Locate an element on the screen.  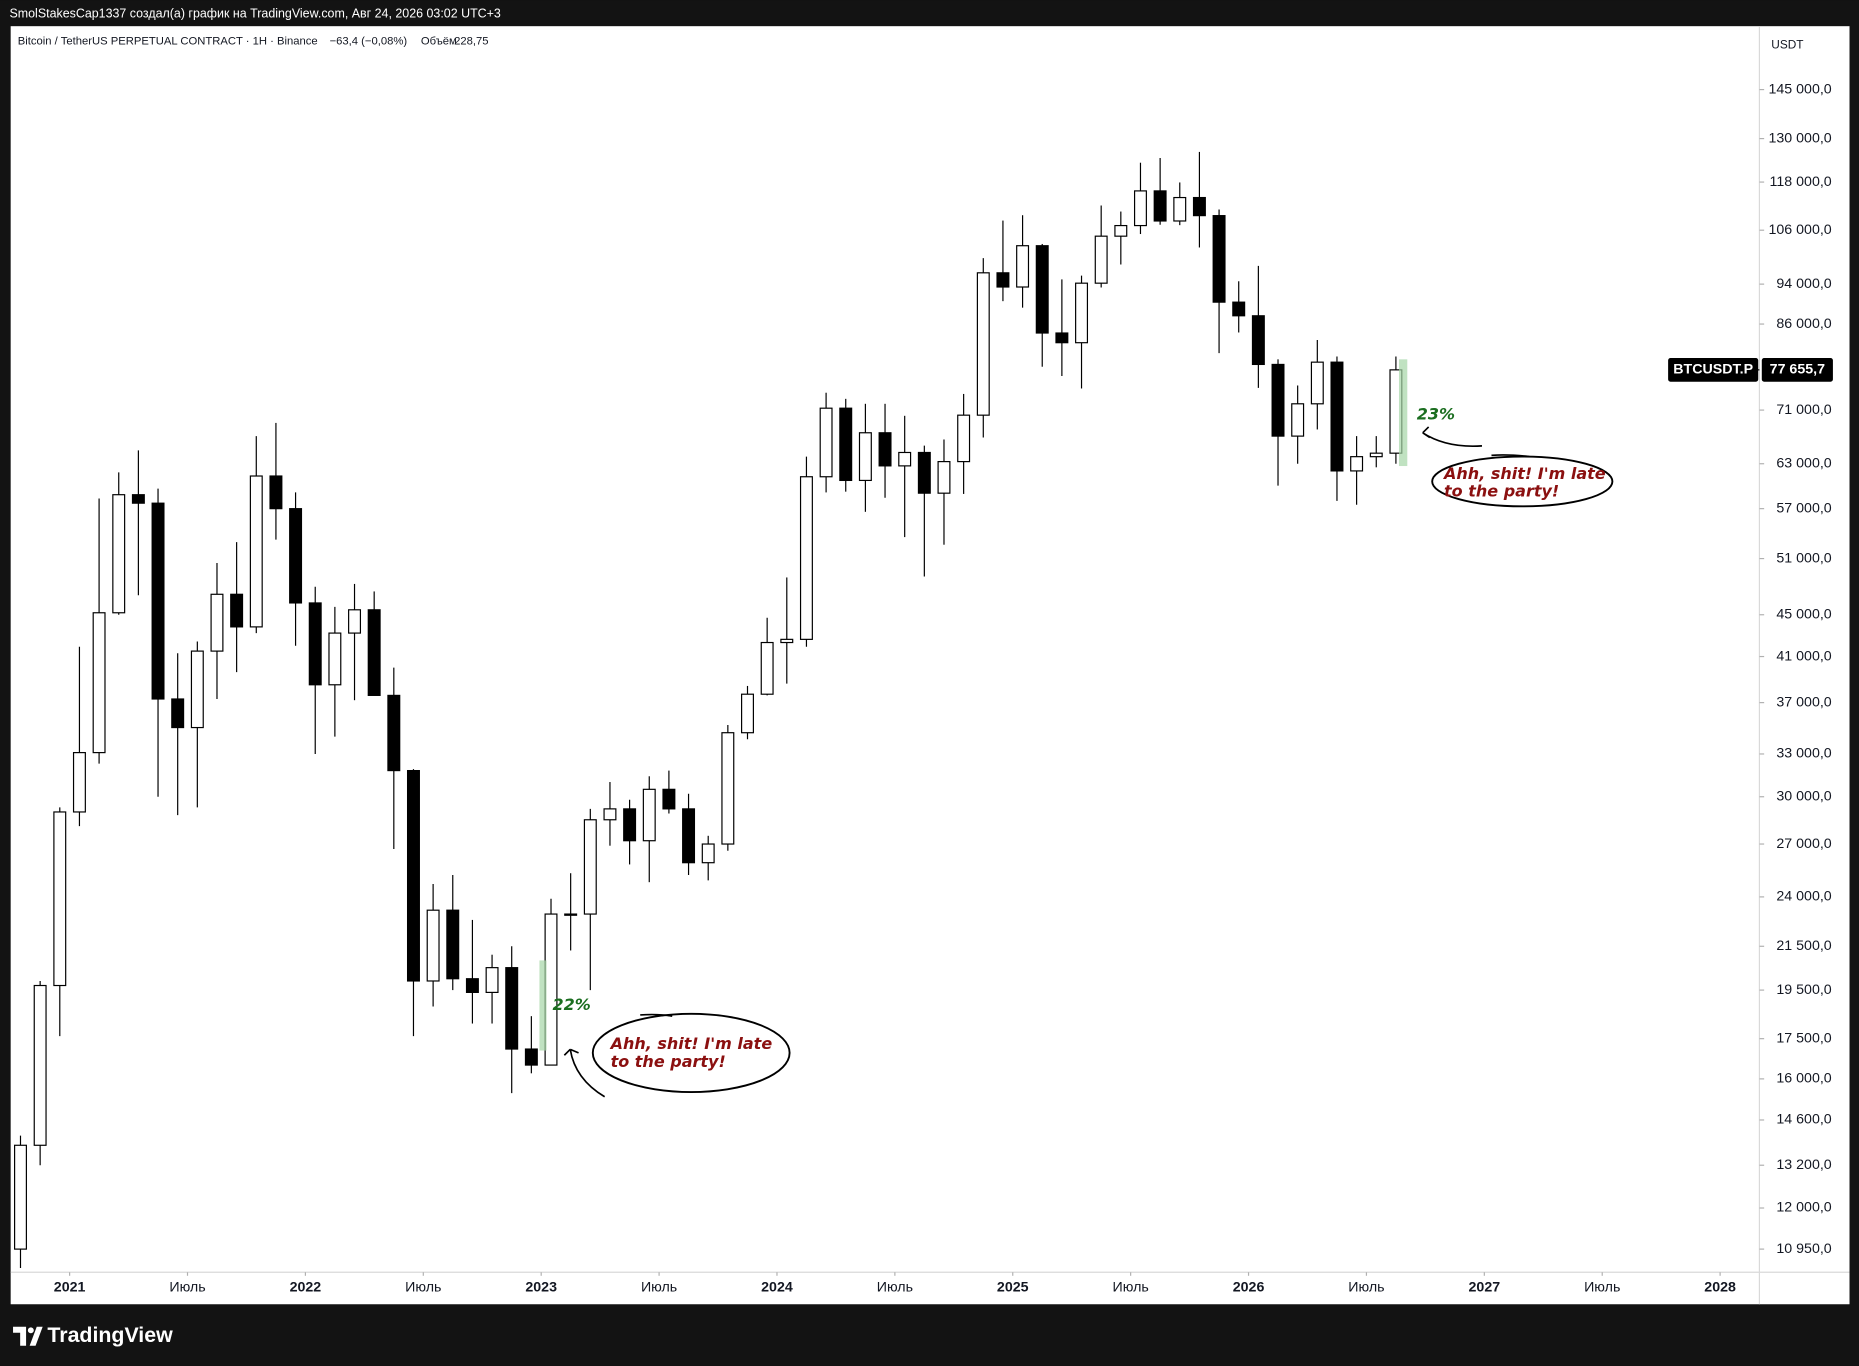
change: −63,4 (−0,08%) is located at coordinates (369, 42).